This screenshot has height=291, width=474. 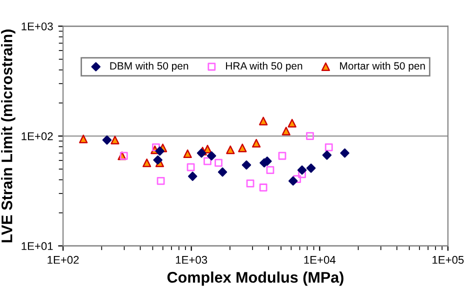 I want to click on y-tick-label: 1E+03, so click(x=37, y=26).